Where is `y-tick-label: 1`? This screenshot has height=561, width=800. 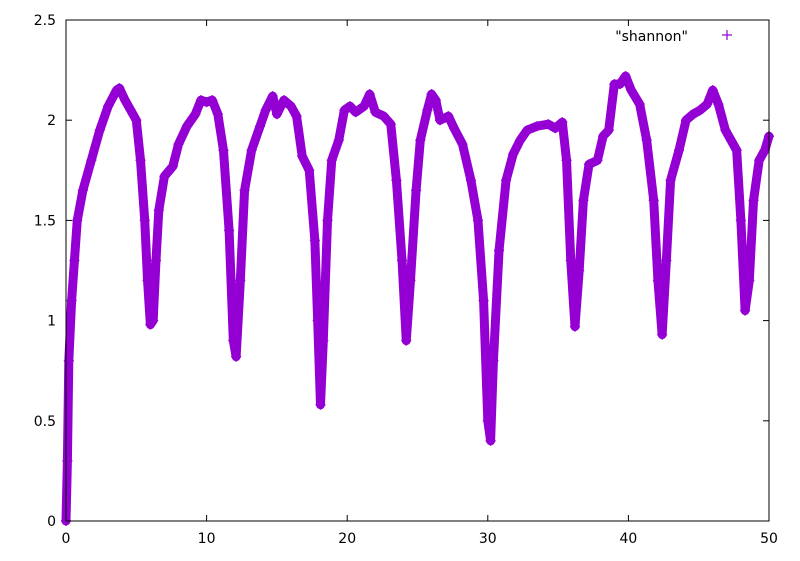
y-tick-label: 1 is located at coordinates (51, 322).